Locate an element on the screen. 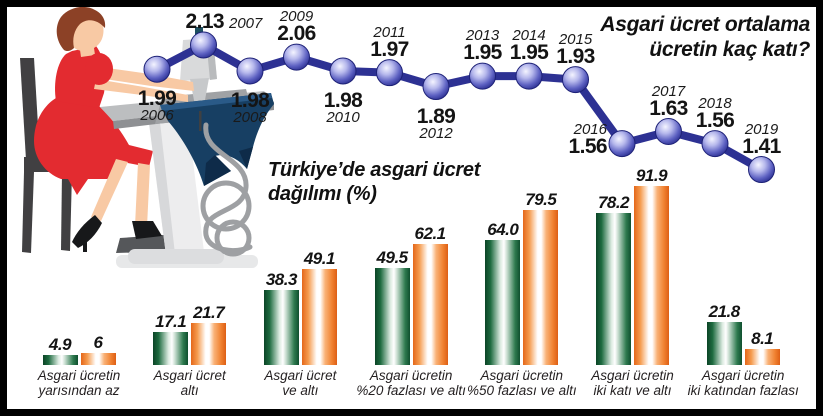 Image resolution: width=823 pixels, height=416 pixels. bar-category-label-1: Asgari ücret altı is located at coordinates (190, 383).